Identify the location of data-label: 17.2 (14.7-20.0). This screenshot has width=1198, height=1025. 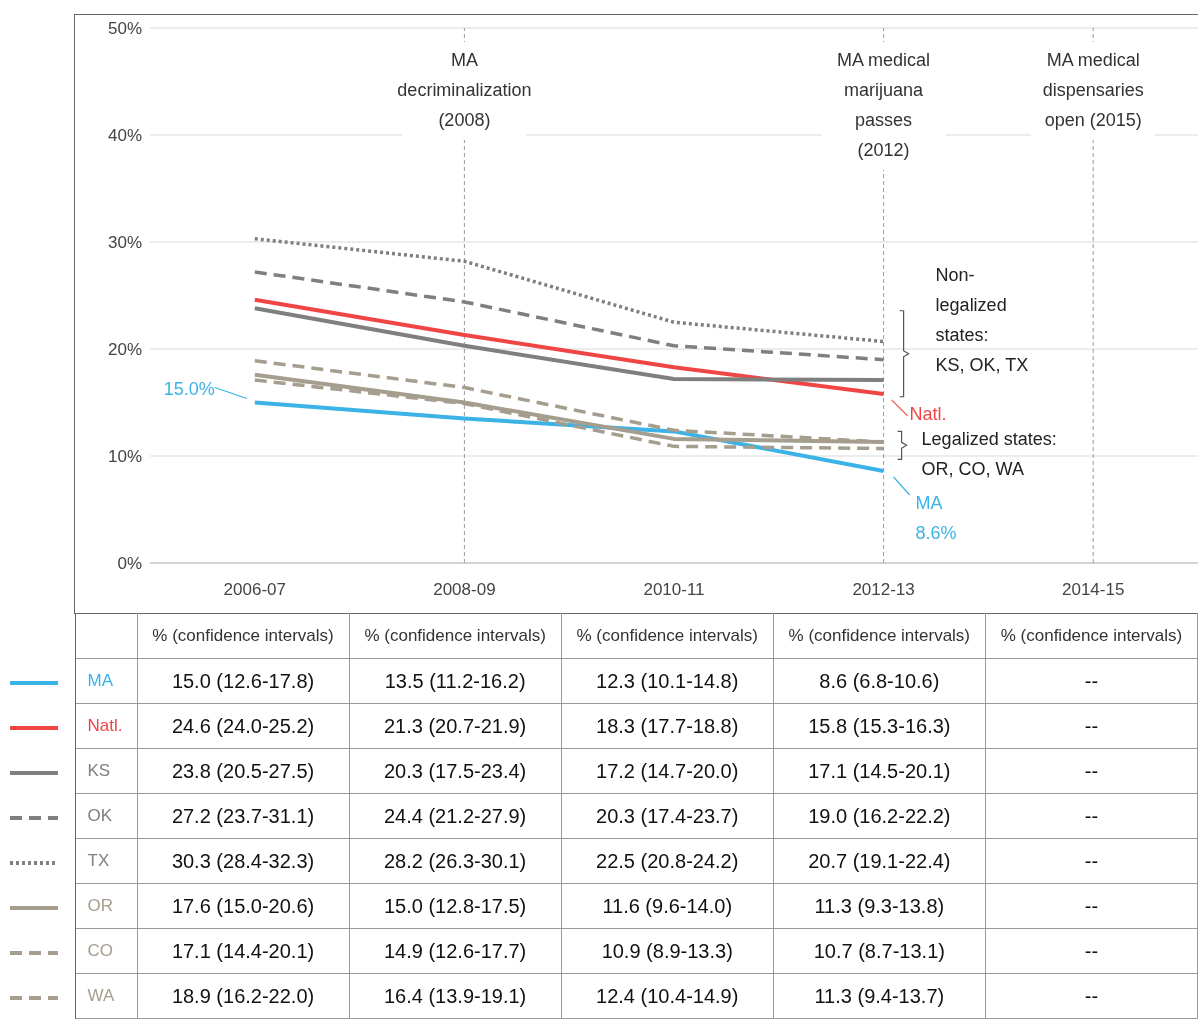
(667, 771).